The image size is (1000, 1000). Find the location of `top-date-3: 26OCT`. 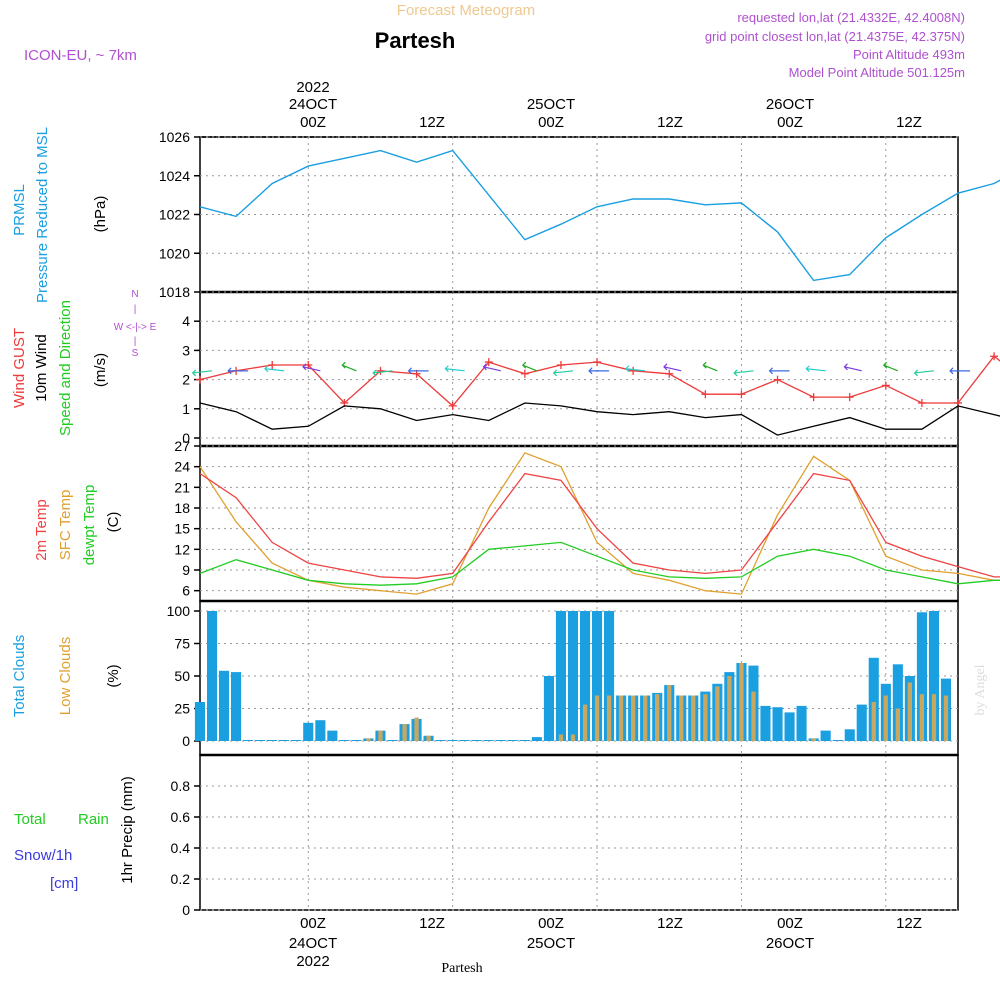

top-date-3: 26OCT is located at coordinates (790, 104).